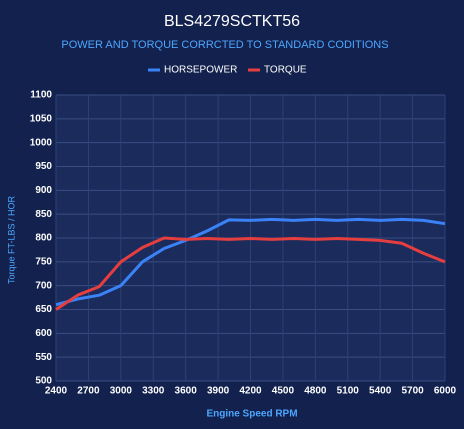  Describe the element at coordinates (232, 21) in the screenshot. I see `chart-title: BLS4279SCTKT56` at that location.